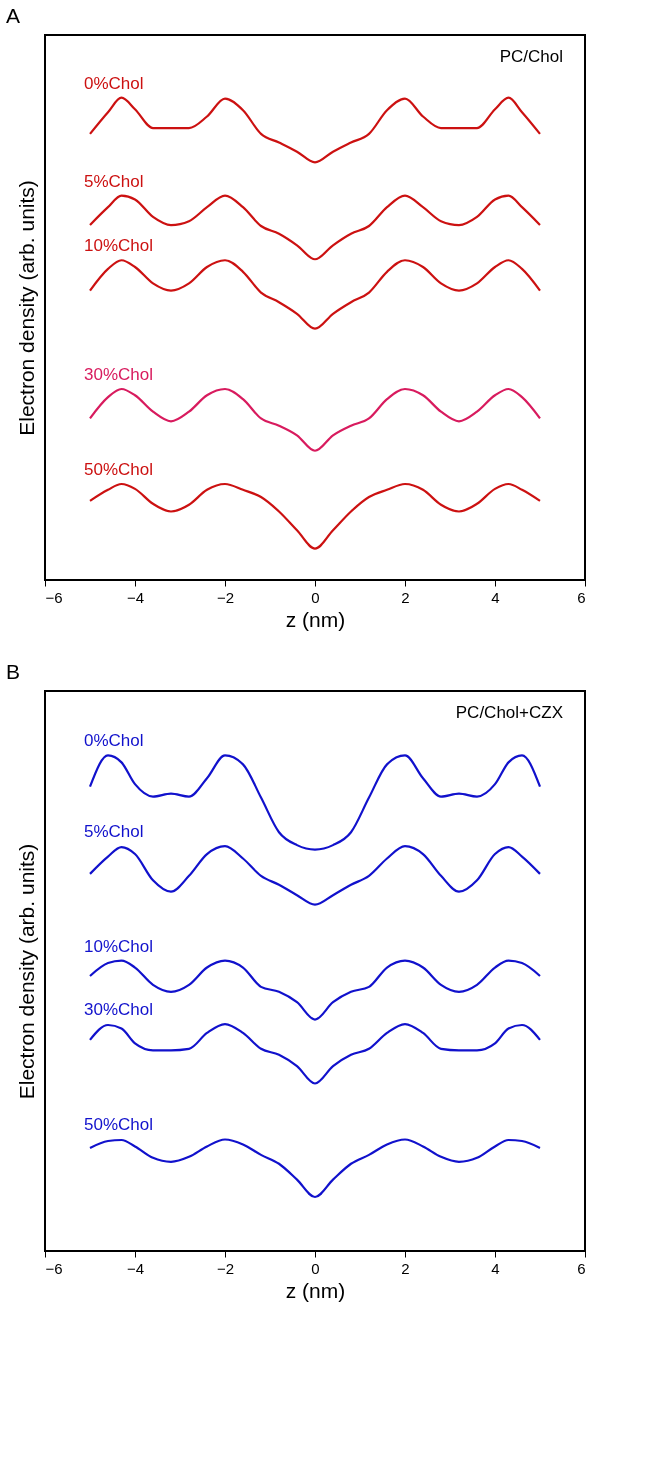 The width and height of the screenshot is (655, 1461). I want to click on text: PC/Chol, so click(531, 56).